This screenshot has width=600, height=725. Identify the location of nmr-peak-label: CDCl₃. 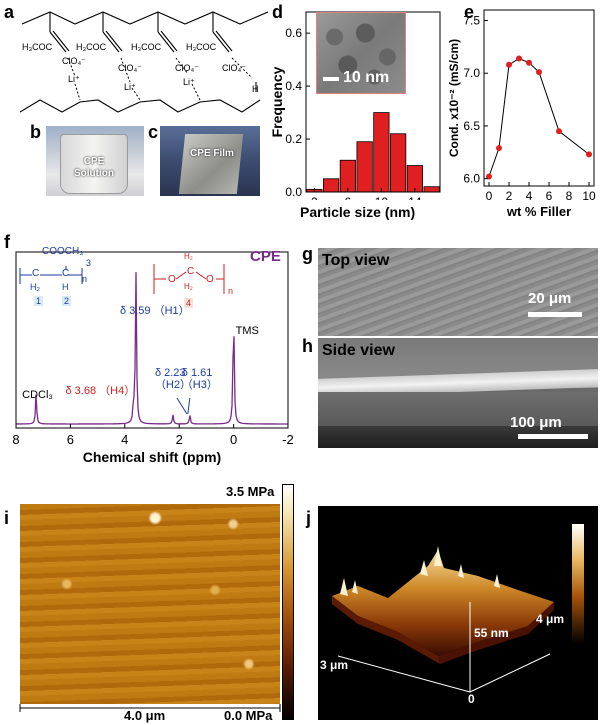
(37, 395).